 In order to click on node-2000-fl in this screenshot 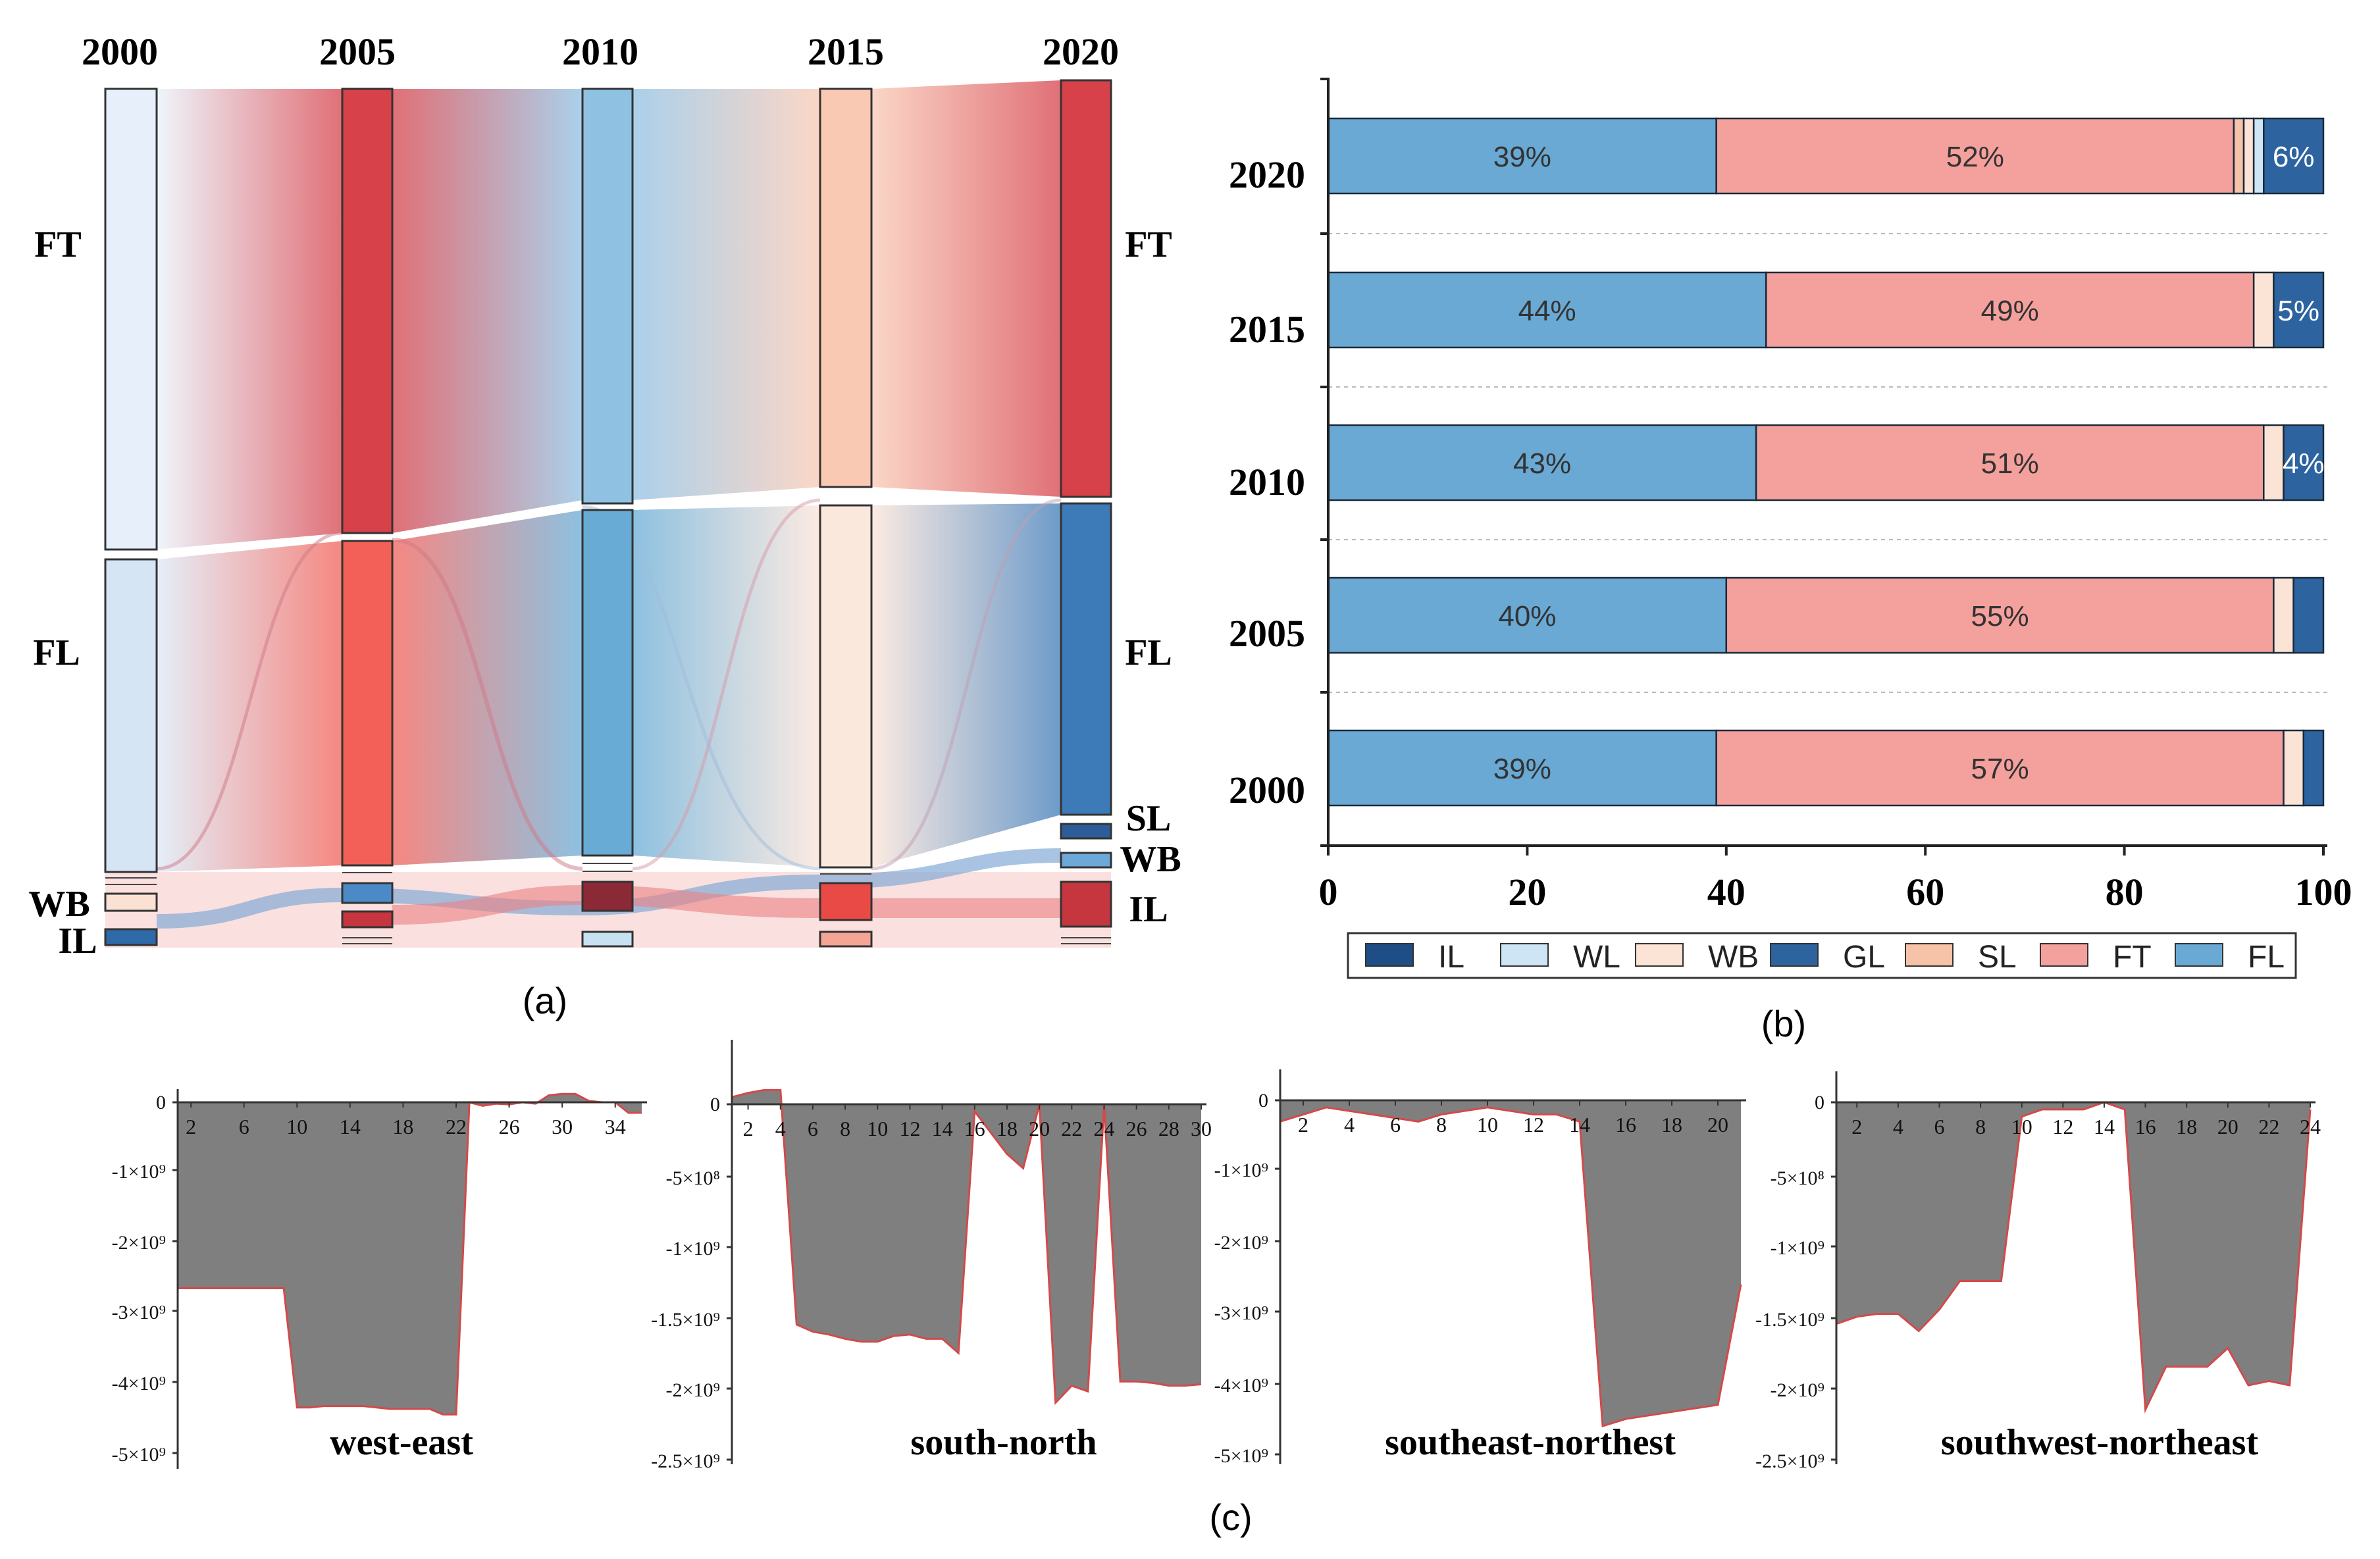, I will do `click(131, 716)`.